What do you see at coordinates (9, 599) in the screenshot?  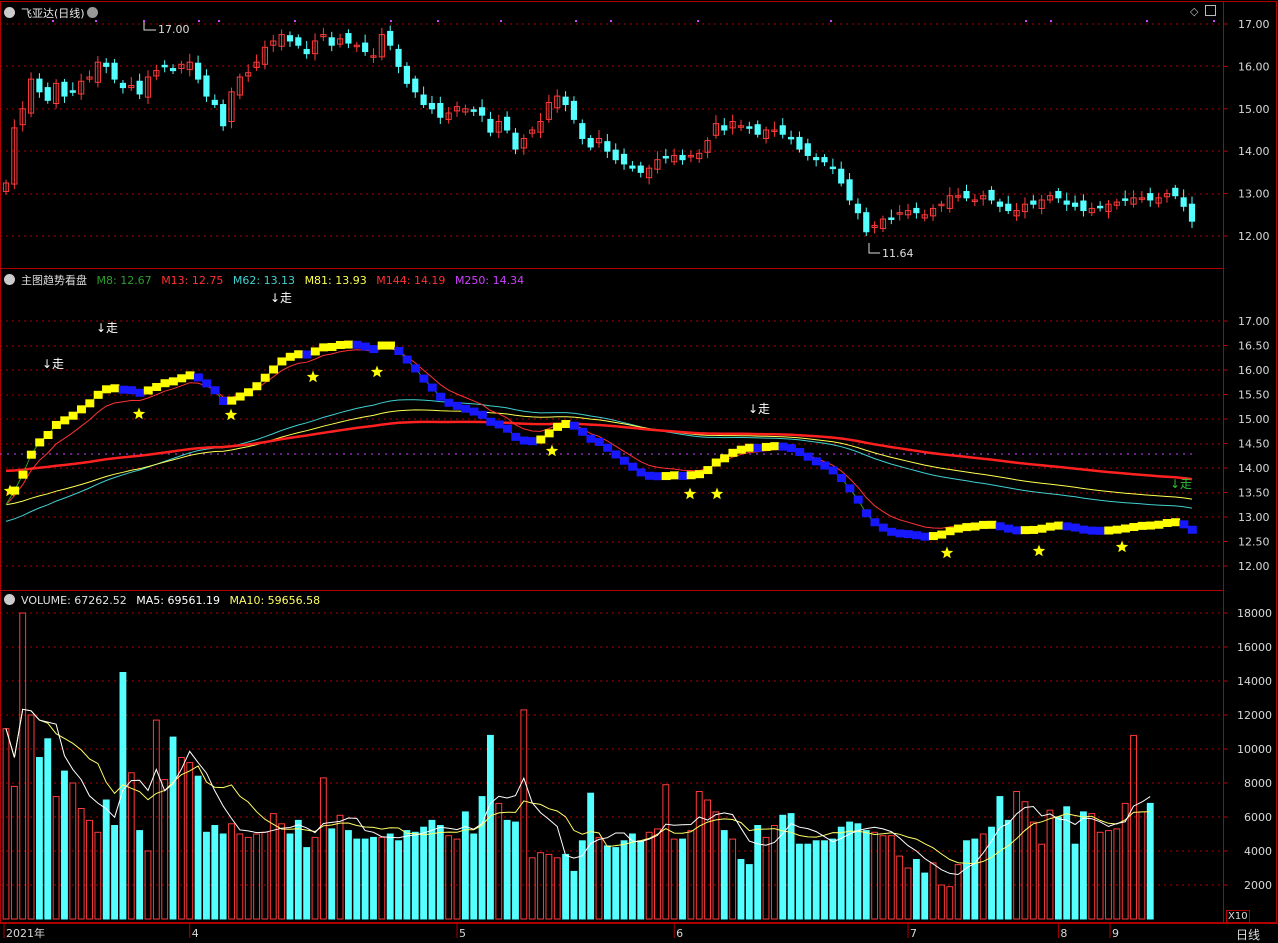 I see `volume-collapse-icon` at bounding box center [9, 599].